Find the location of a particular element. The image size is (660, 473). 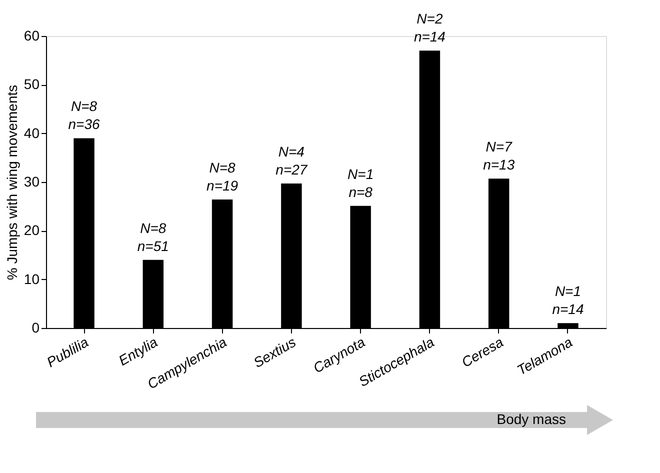

y-tick-label: 40 is located at coordinates (32, 132).